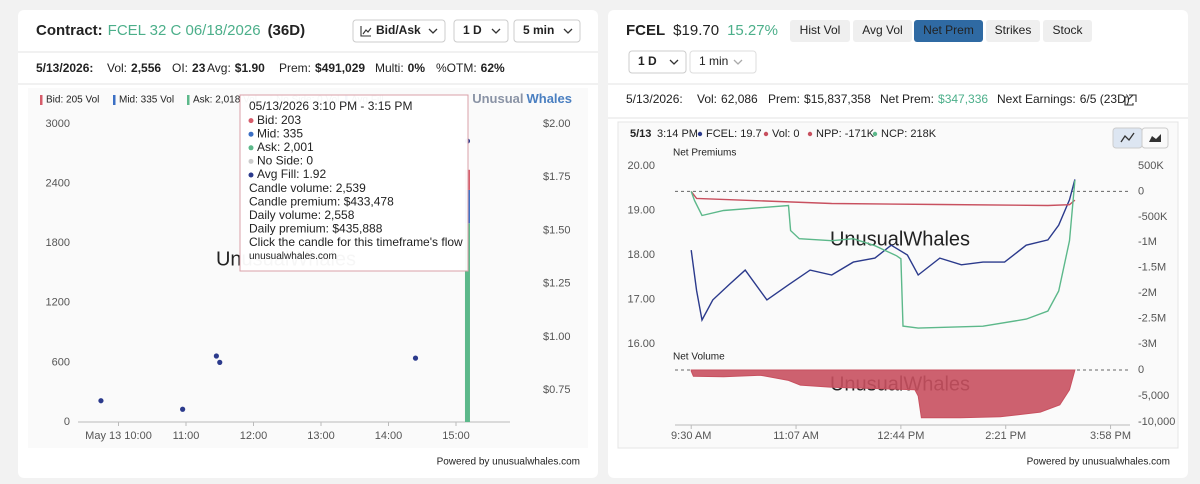  What do you see at coordinates (557, 230) in the screenshot?
I see `y2-tick-label: $1.50` at bounding box center [557, 230].